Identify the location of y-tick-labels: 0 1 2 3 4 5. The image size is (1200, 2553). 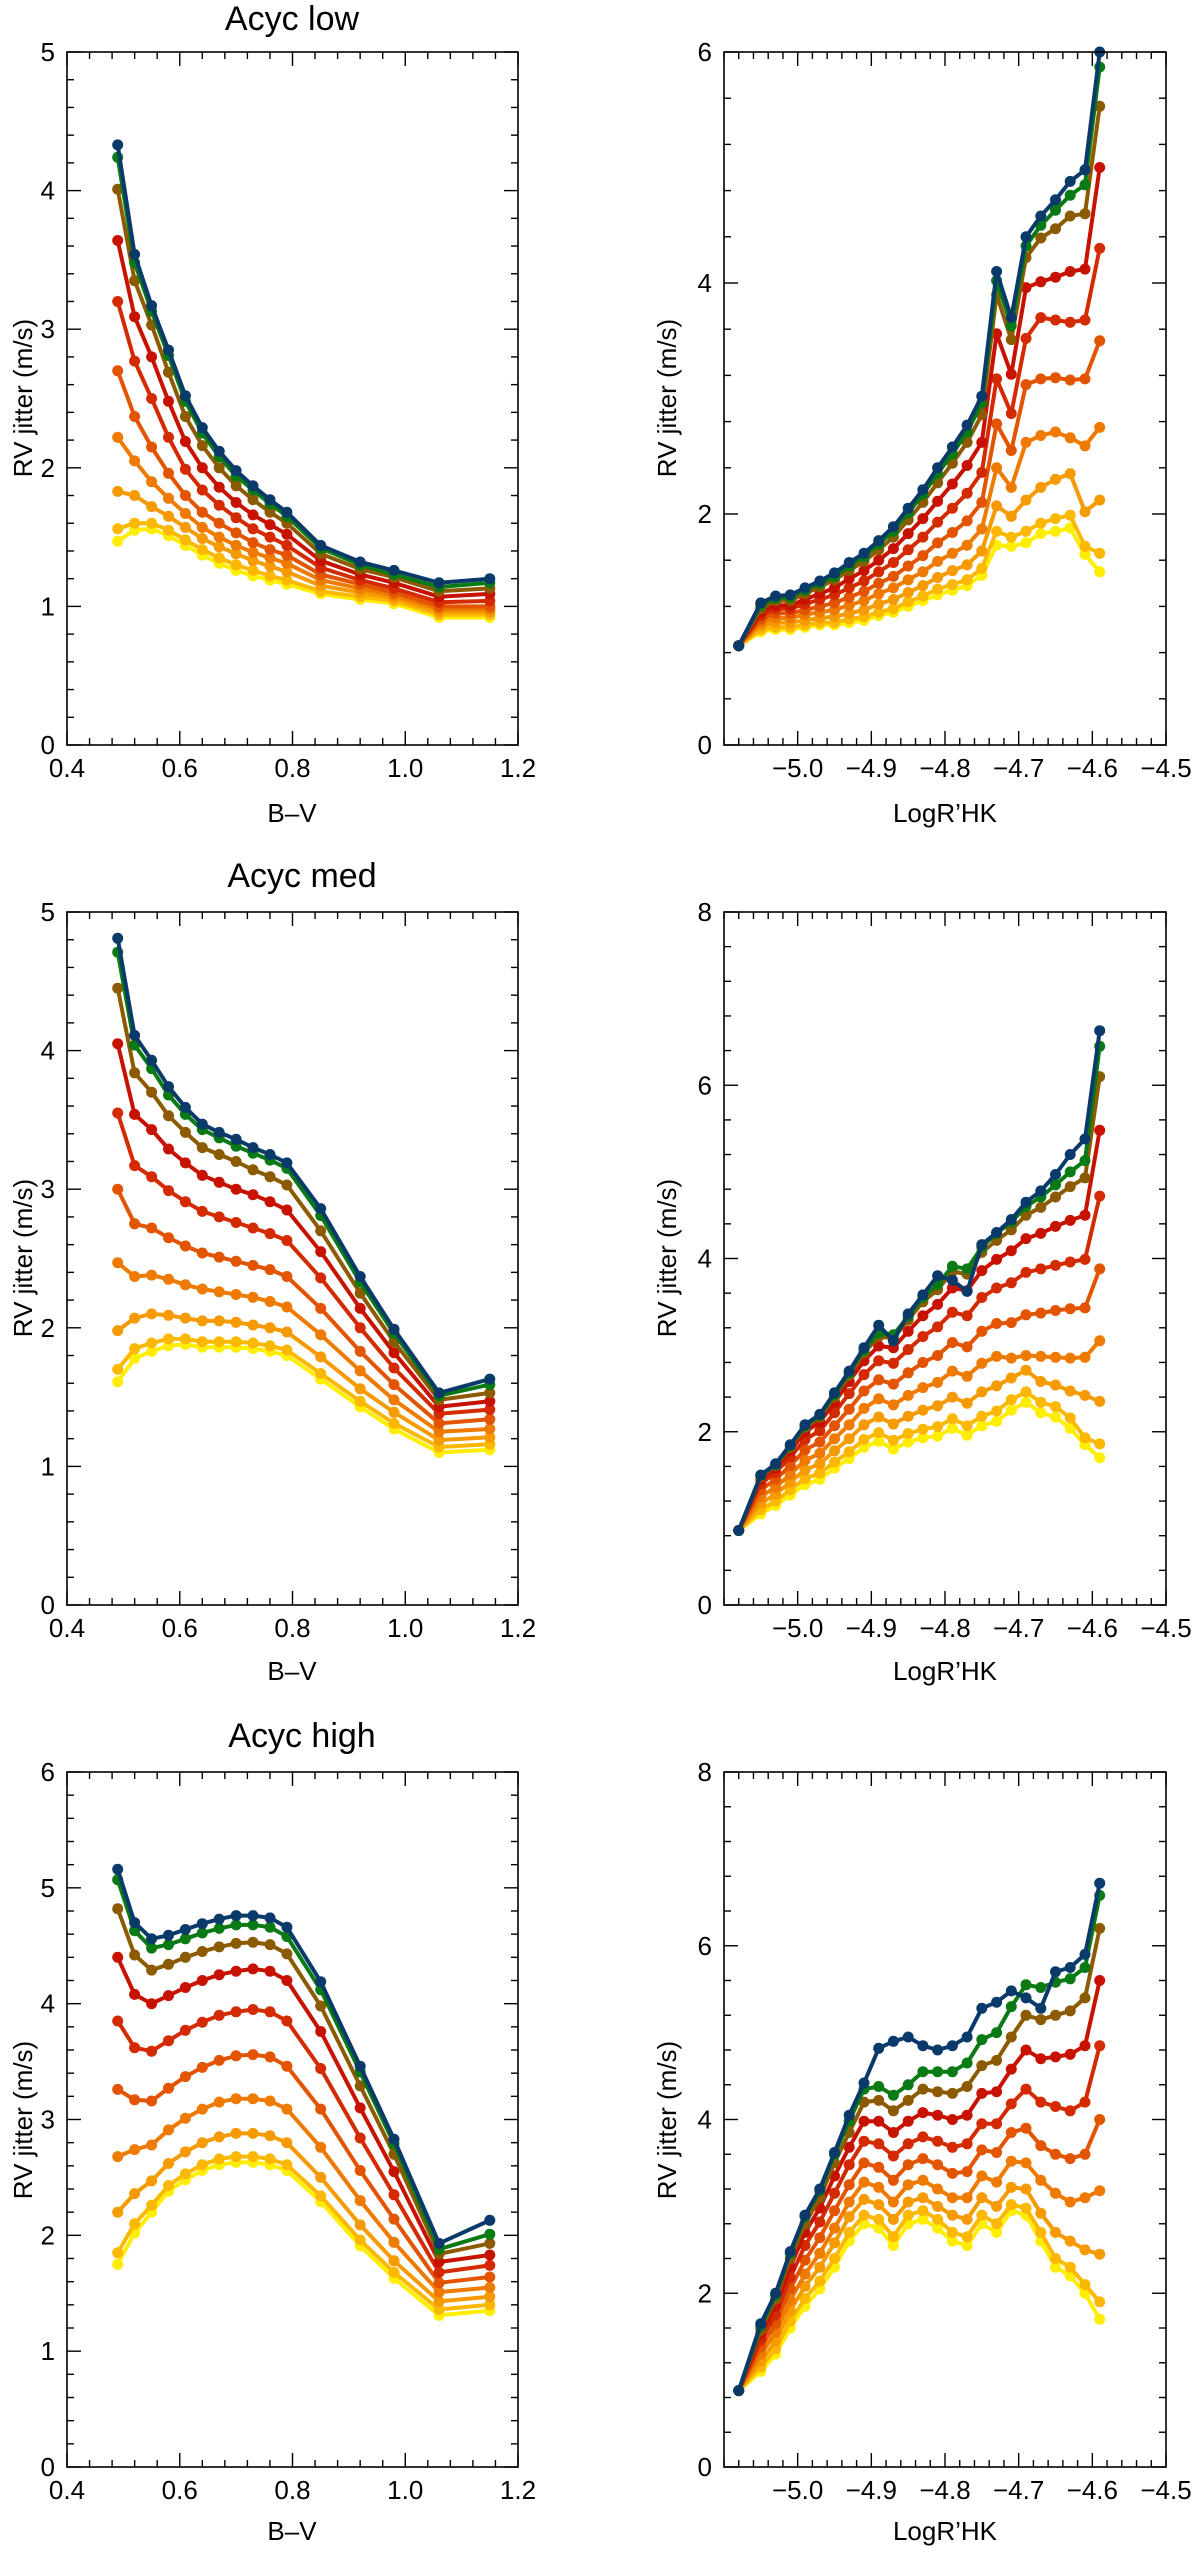
(48, 398).